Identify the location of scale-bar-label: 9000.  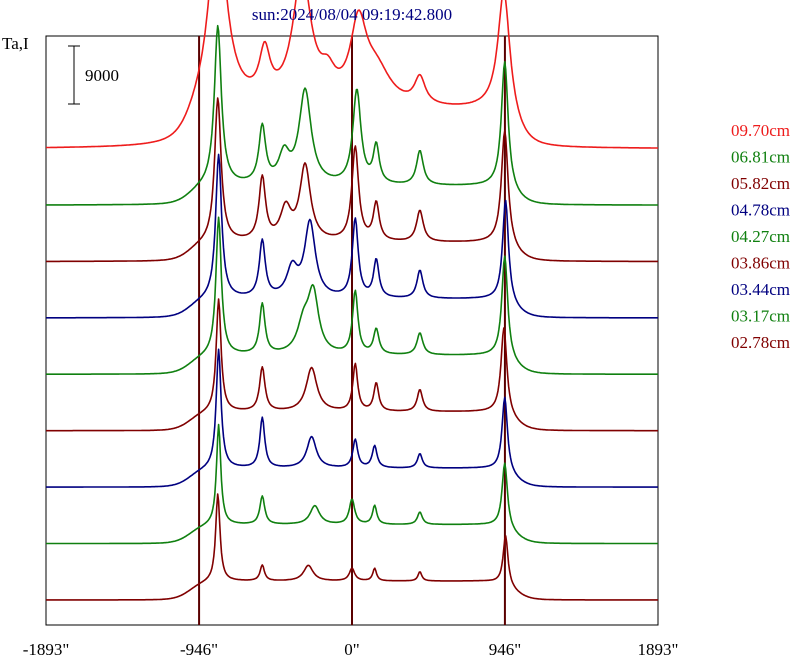
(102, 75).